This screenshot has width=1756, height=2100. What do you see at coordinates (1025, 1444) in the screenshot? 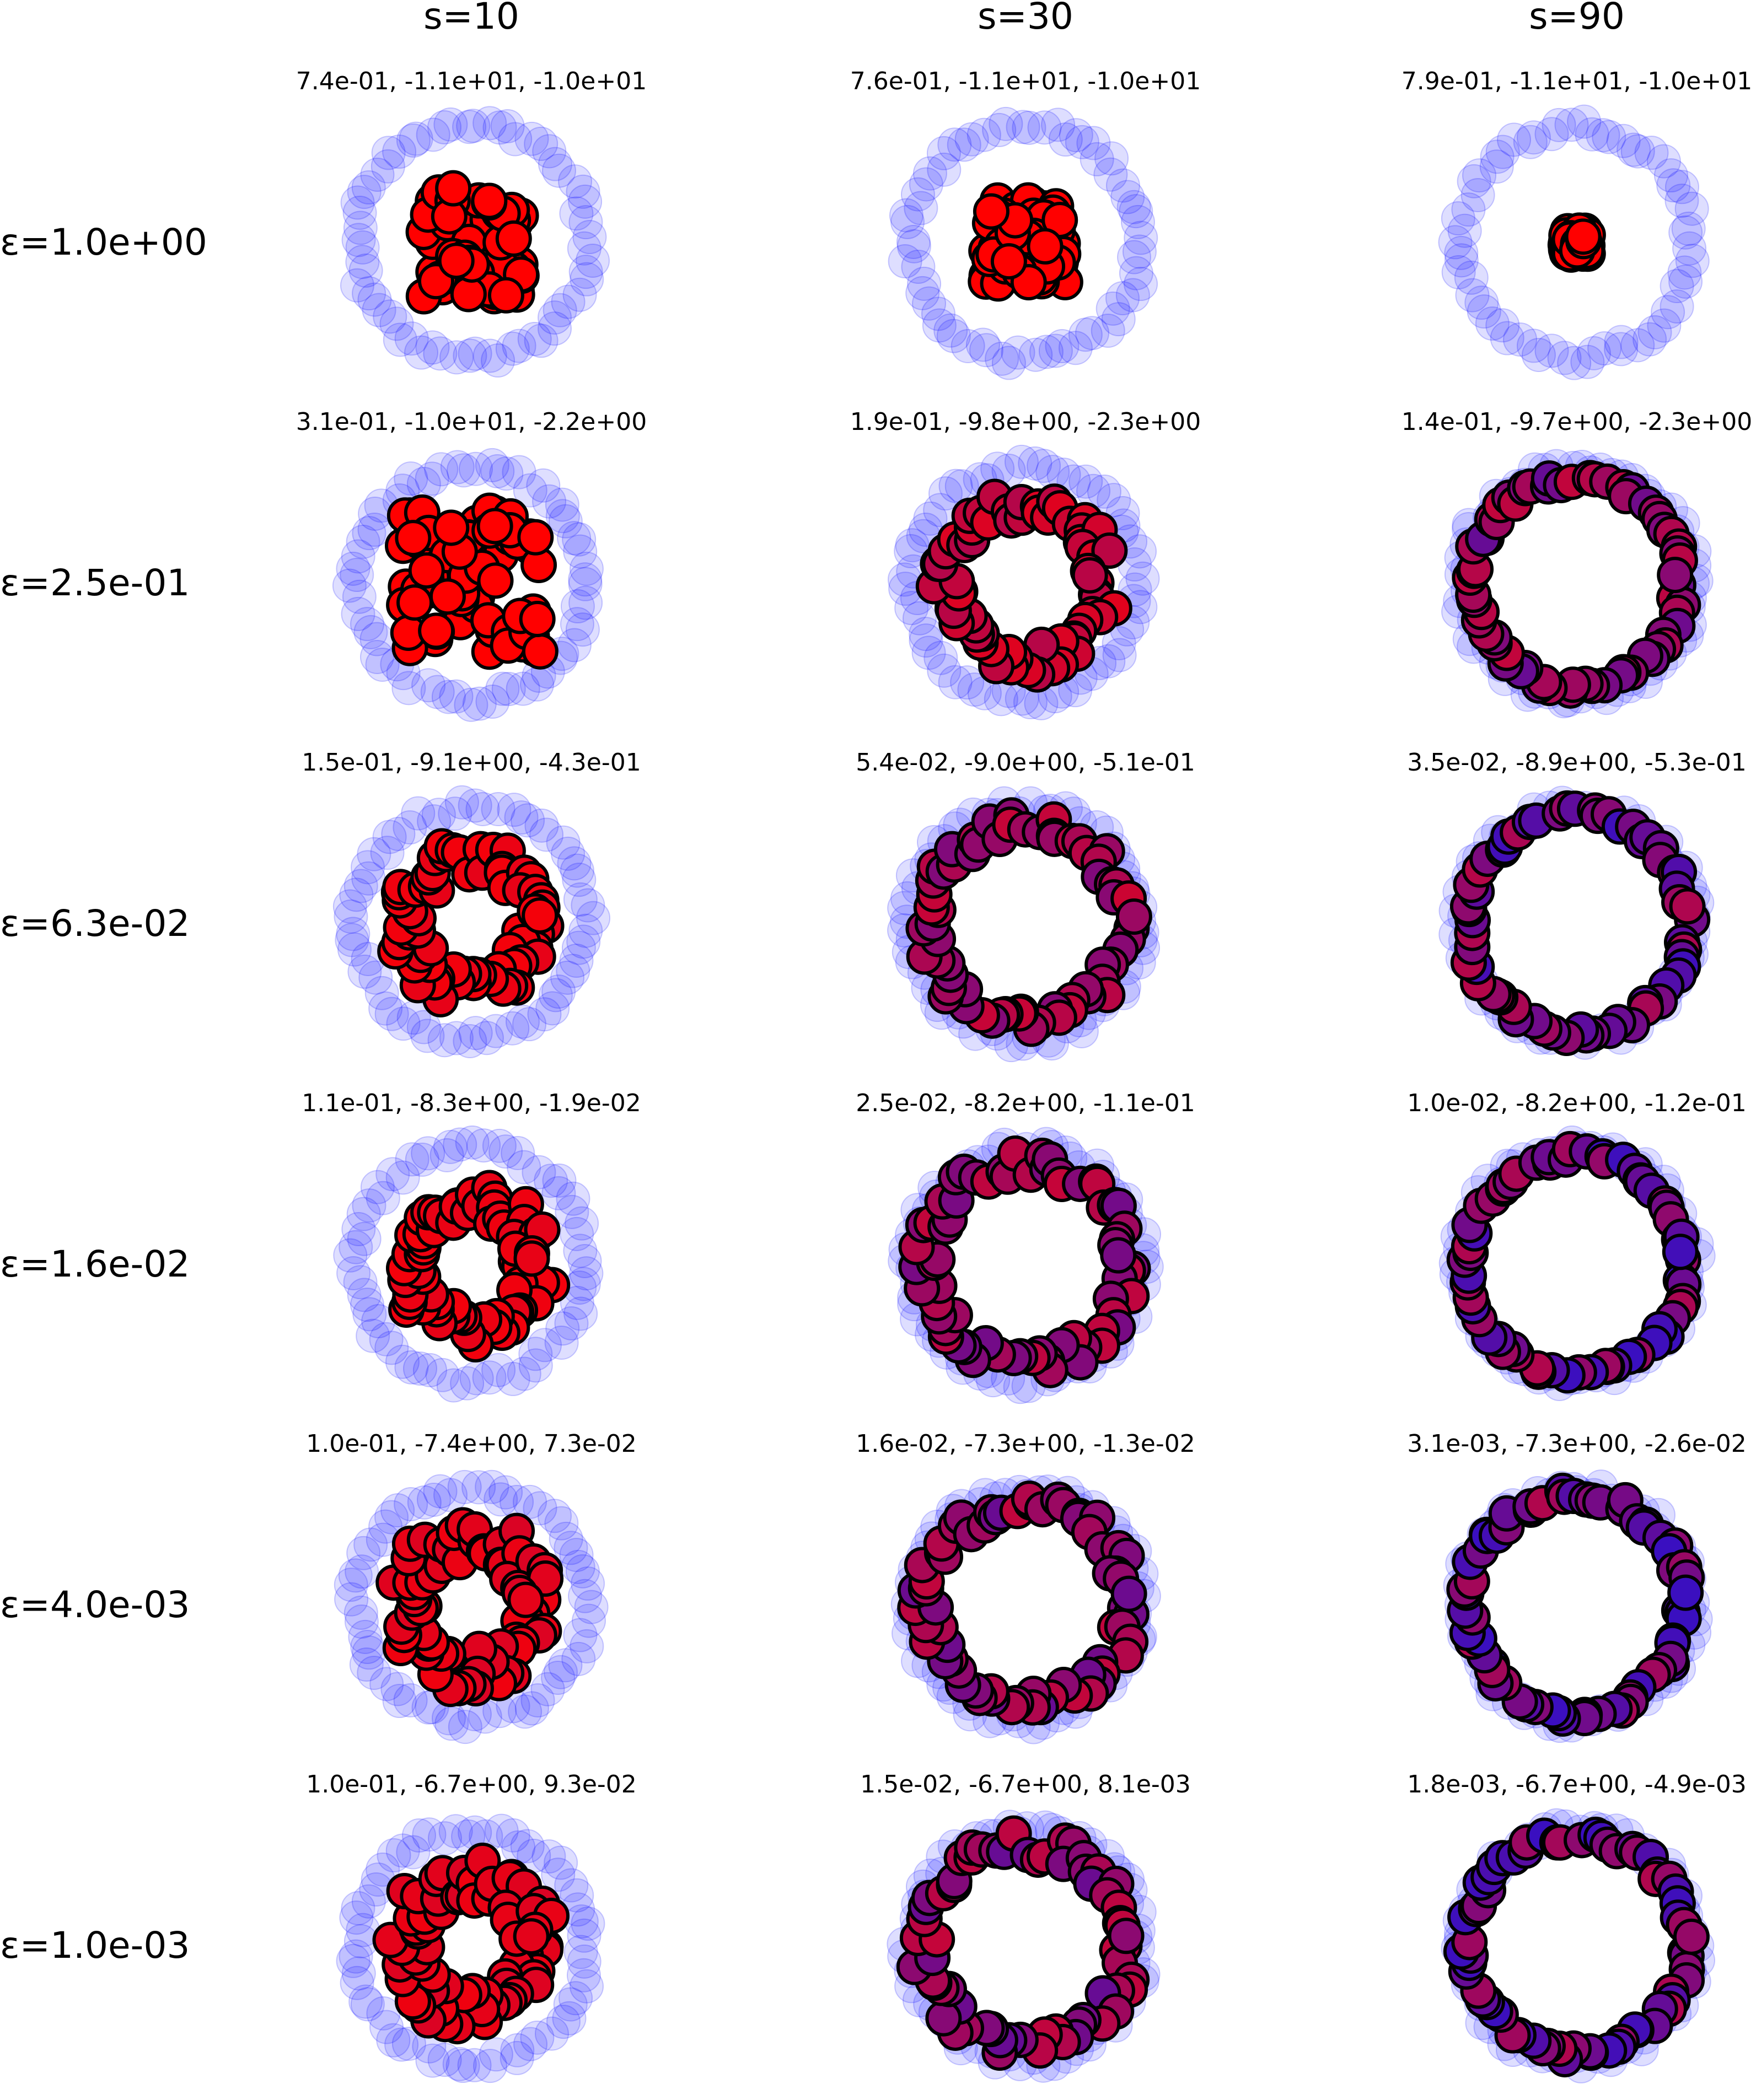
I see `panel-title: 1.6e-02, -7.3e+00, -1.3e-02` at bounding box center [1025, 1444].